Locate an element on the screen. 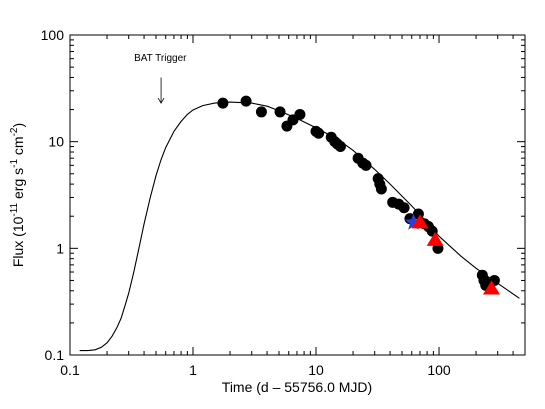 The image size is (545, 409). y-tick-label: 100 is located at coordinates (53, 35).